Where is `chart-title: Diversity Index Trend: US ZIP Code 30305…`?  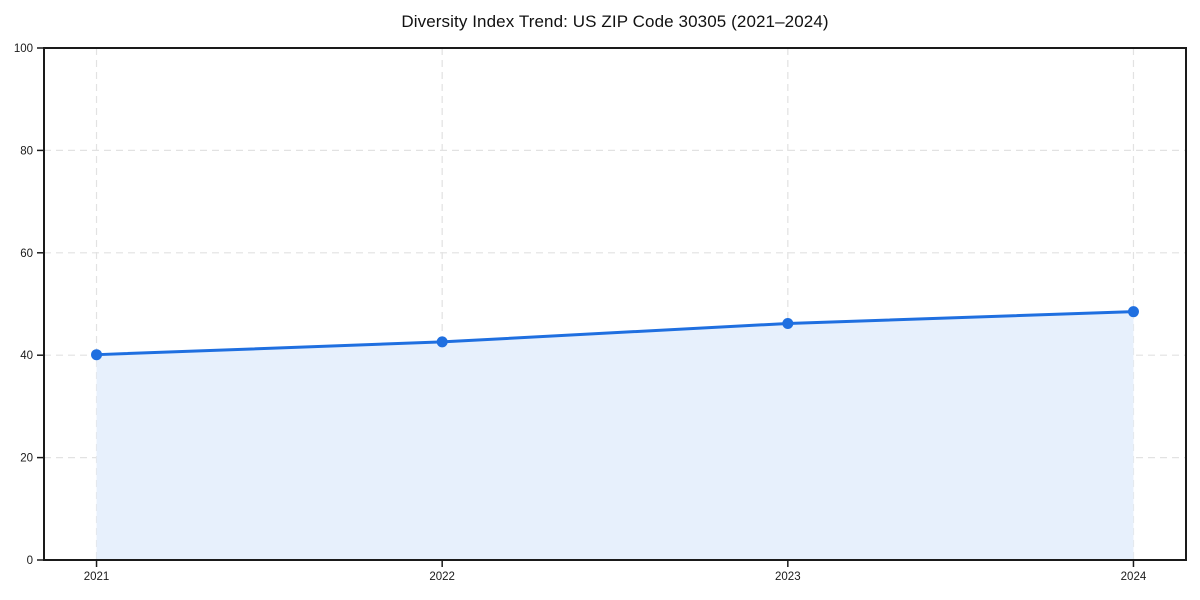
chart-title: Diversity Index Trend: US ZIP Code 30305… is located at coordinates (615, 21).